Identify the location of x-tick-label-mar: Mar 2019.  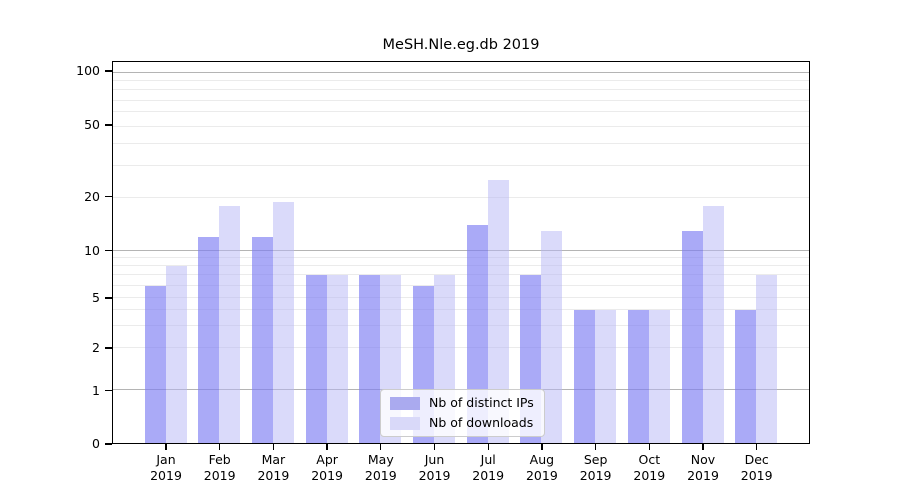
(273, 468).